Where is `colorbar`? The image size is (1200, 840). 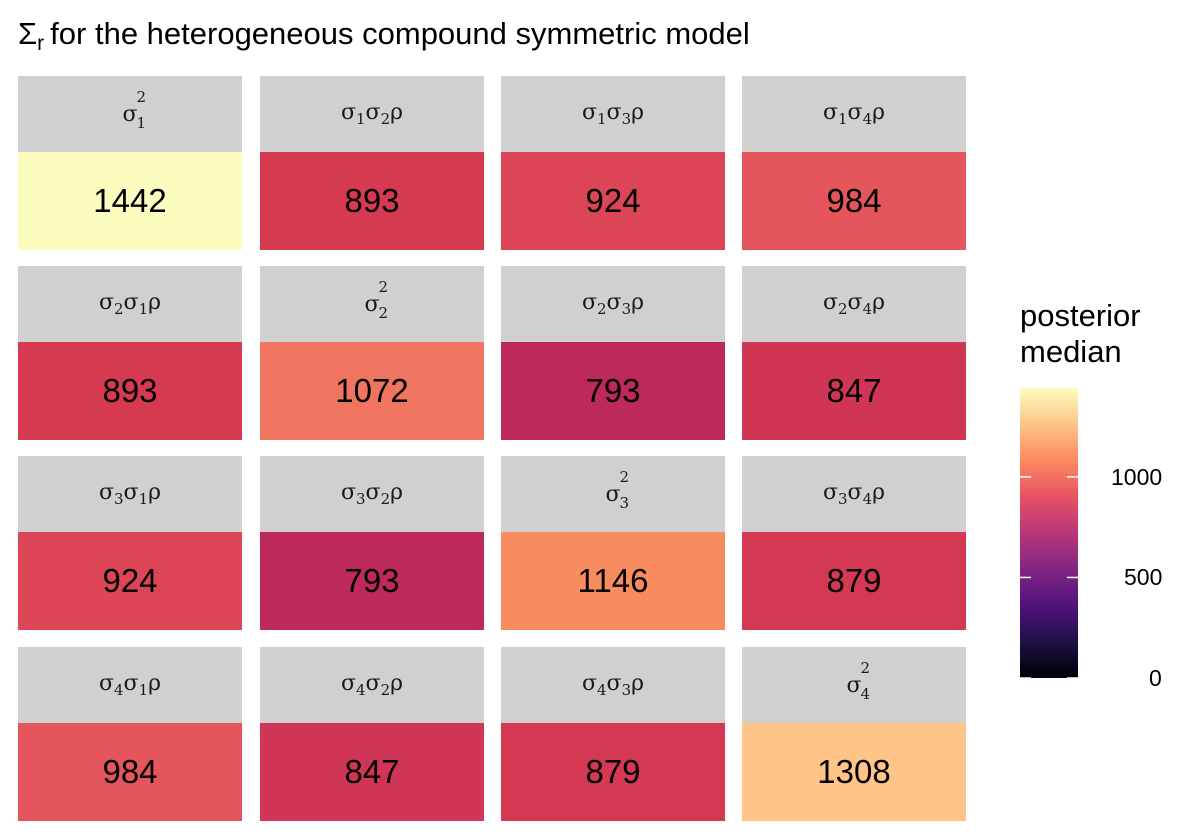
colorbar is located at coordinates (1049, 533).